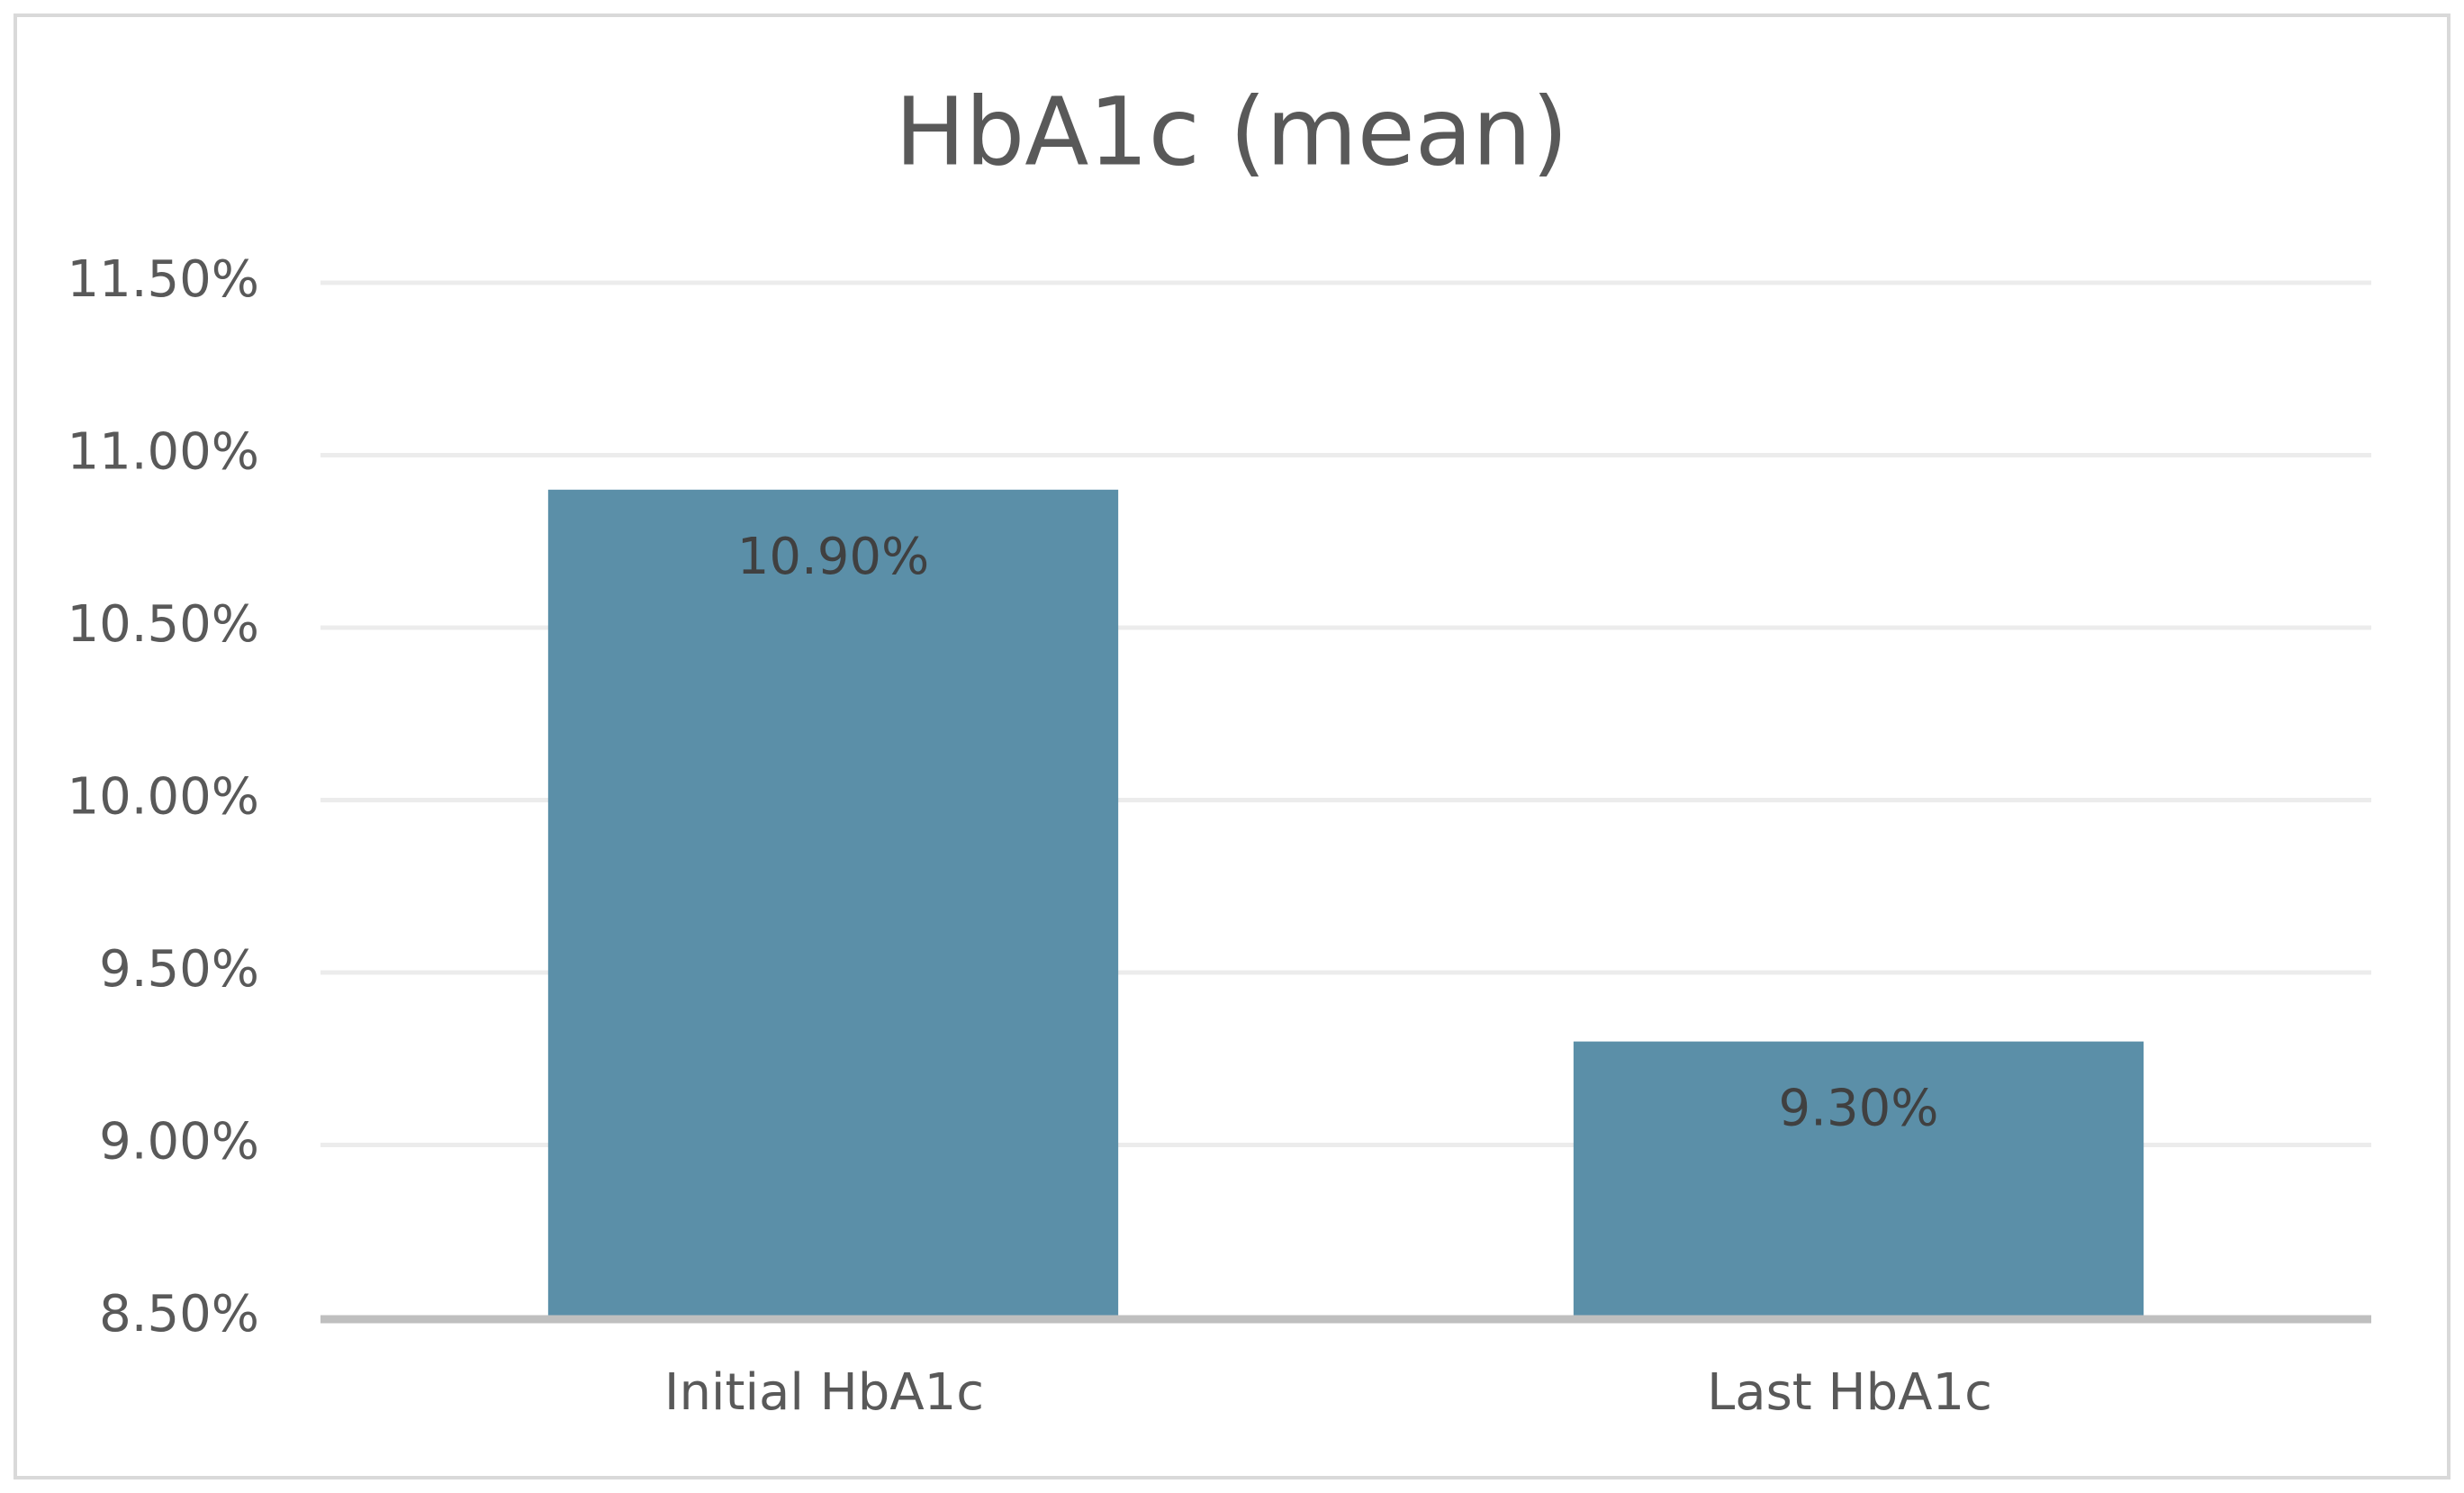 This screenshot has height=1493, width=2464. I want to click on y-tick-label: 11.50%, so click(163, 279).